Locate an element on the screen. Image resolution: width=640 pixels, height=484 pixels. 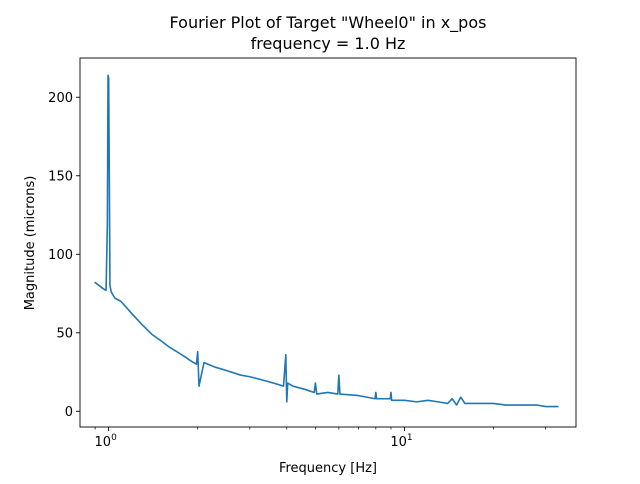
y-tick-label: 150 is located at coordinates (60, 176).